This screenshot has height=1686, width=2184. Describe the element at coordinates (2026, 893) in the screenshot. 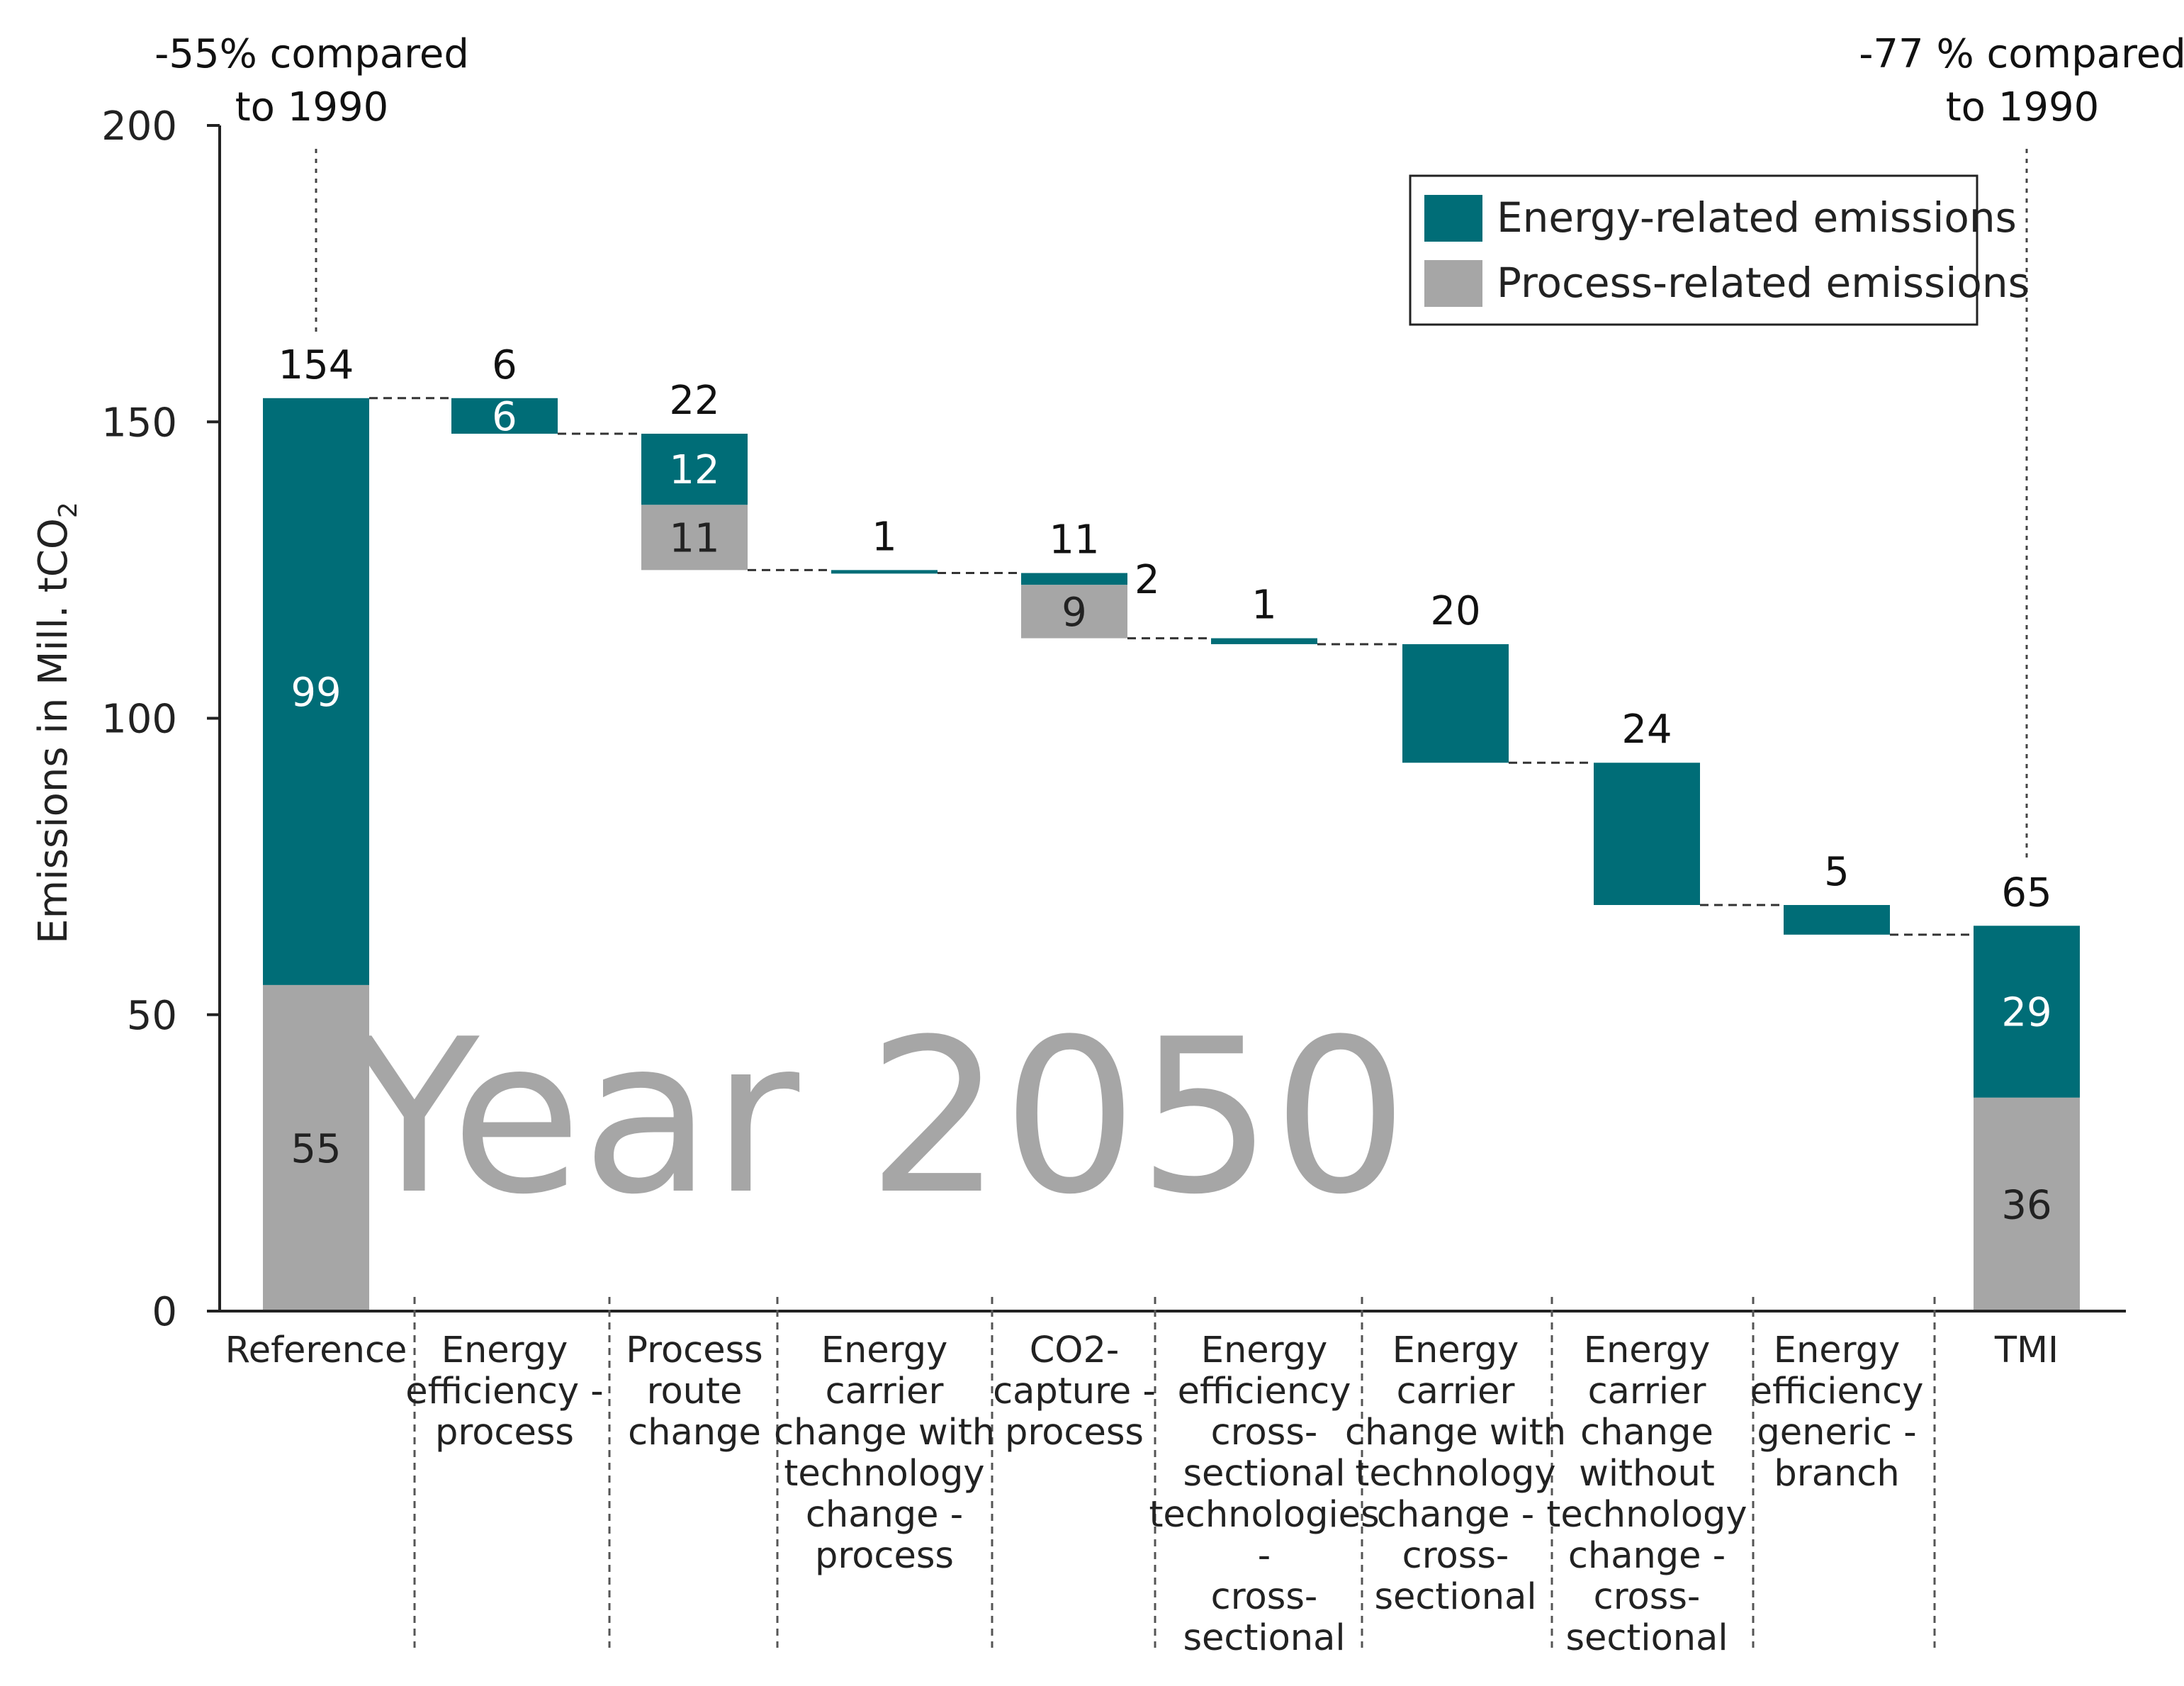

I see `total-label-9: 65` at that location.